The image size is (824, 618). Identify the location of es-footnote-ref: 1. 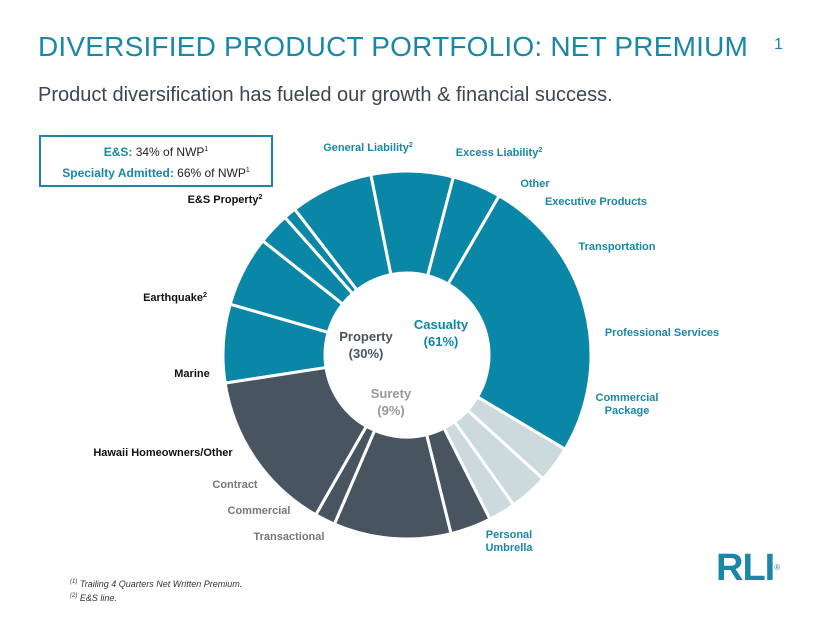
(206, 149).